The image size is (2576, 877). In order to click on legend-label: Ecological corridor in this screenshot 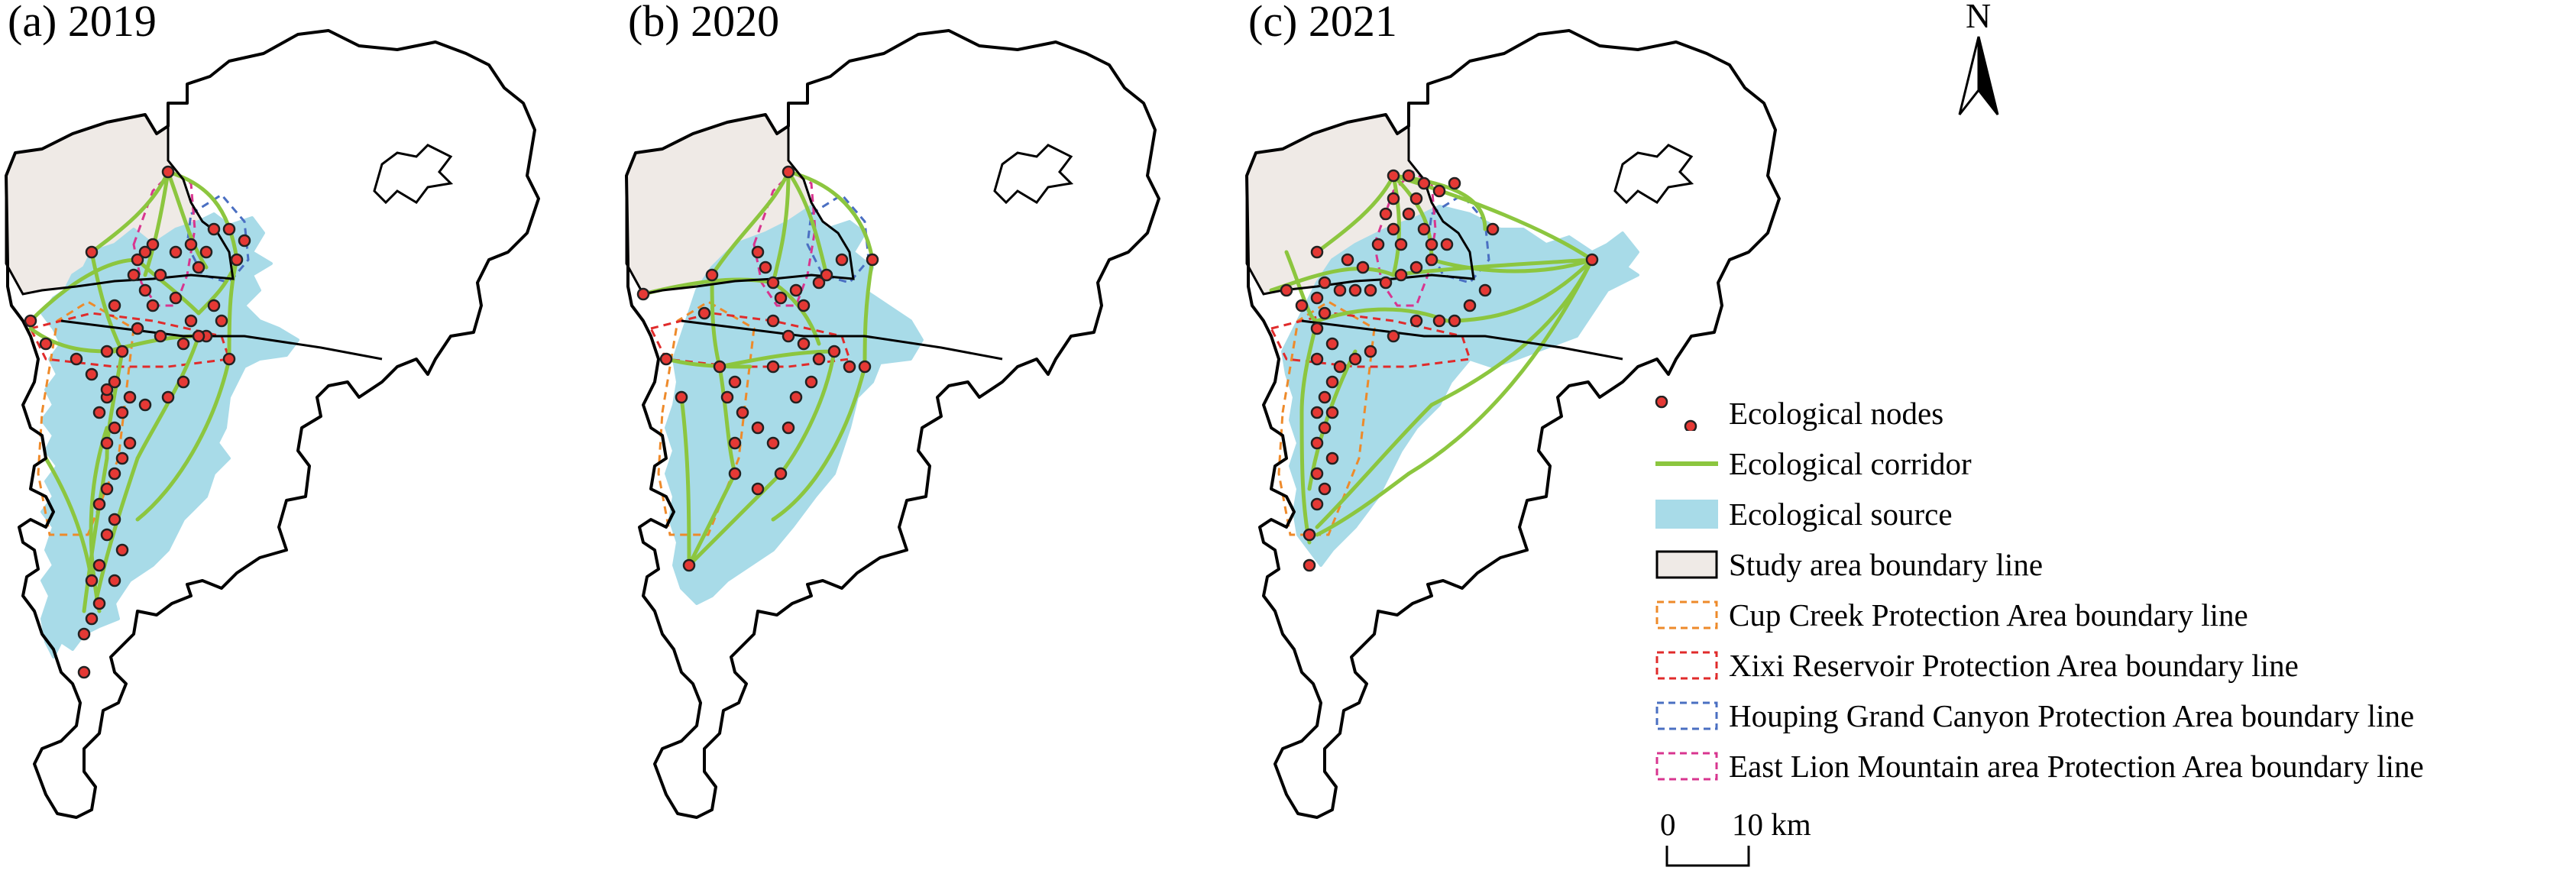, I will do `click(1850, 463)`.